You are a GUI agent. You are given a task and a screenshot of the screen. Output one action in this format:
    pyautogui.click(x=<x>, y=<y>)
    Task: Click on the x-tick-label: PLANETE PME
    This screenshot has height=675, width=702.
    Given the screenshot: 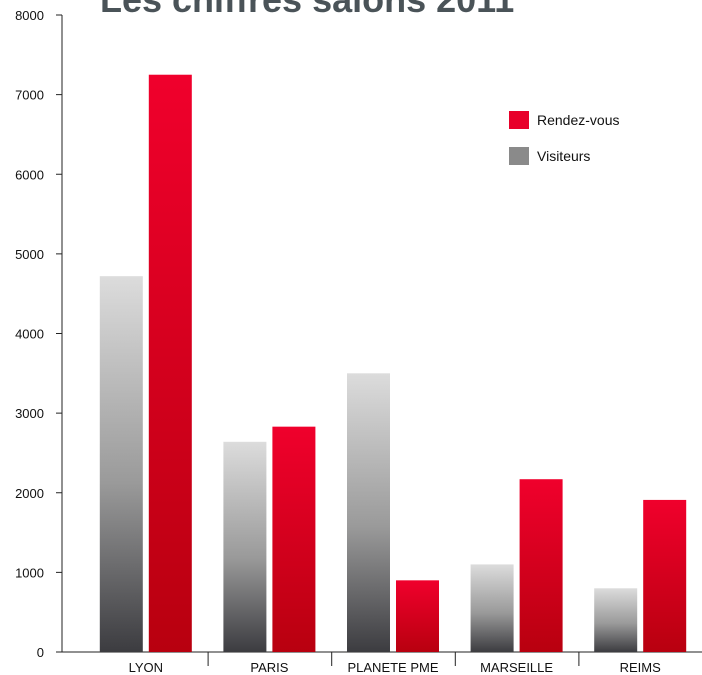 What is the action you would take?
    pyautogui.click(x=392, y=667)
    